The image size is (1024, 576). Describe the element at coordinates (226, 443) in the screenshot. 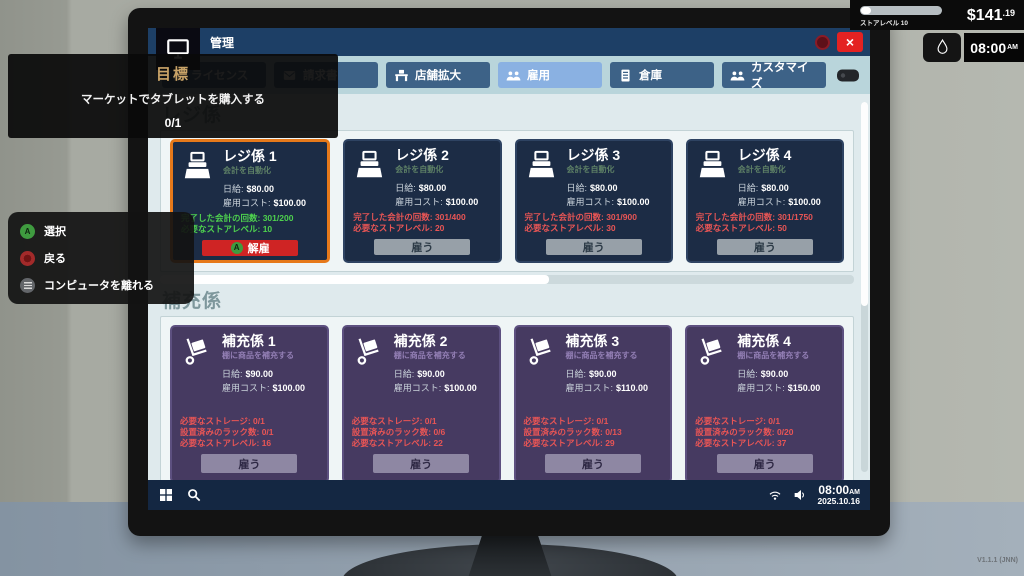

I see `requirement-line: 必要なストアレベル: 16` at that location.